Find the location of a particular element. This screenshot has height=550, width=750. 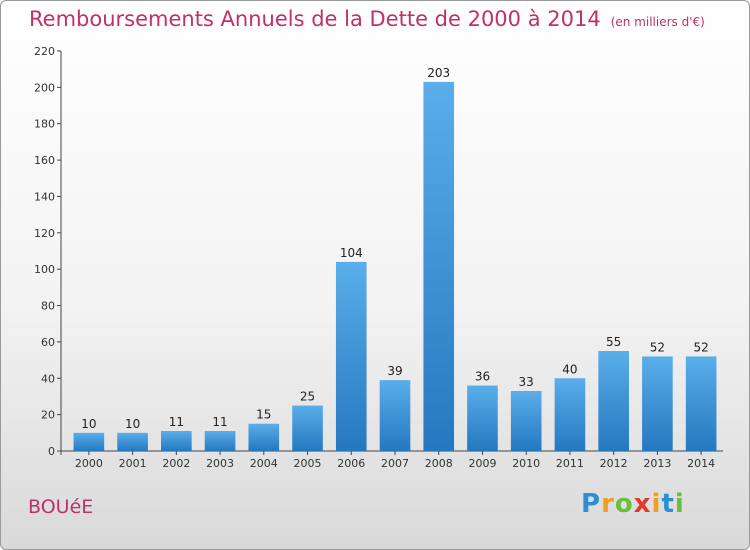

x-tick-label: 2013 is located at coordinates (657, 463).